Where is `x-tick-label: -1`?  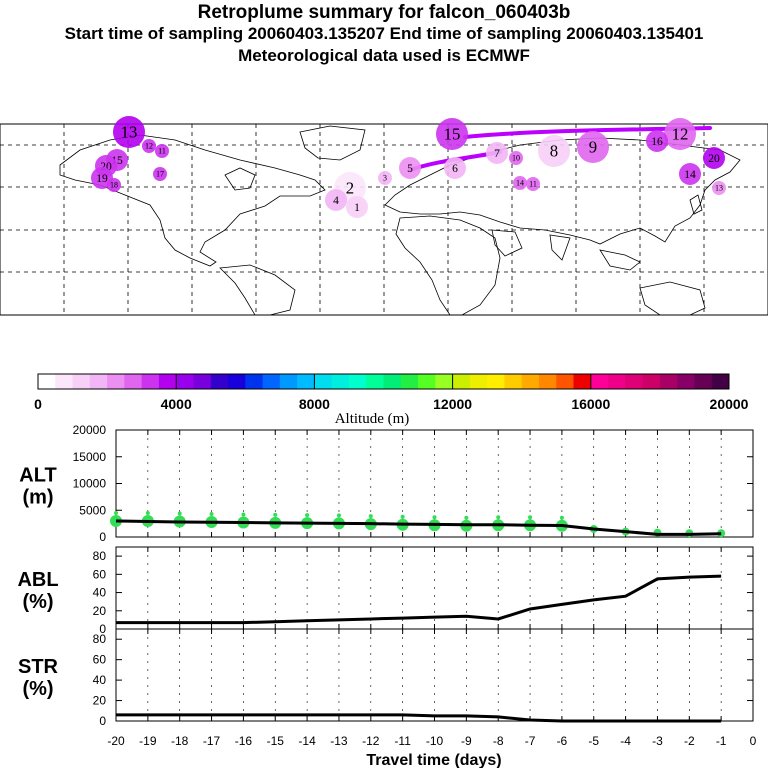 x-tick-label: -1 is located at coordinates (721, 741).